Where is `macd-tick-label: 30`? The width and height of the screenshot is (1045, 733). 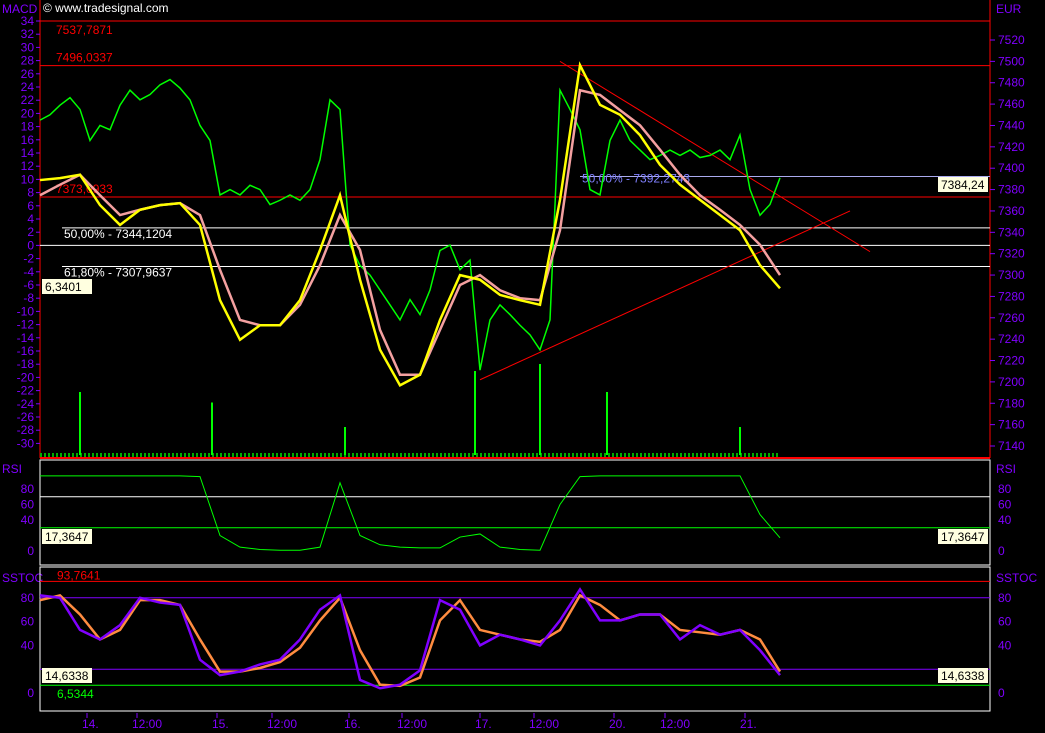 macd-tick-label: 30 is located at coordinates (28, 47).